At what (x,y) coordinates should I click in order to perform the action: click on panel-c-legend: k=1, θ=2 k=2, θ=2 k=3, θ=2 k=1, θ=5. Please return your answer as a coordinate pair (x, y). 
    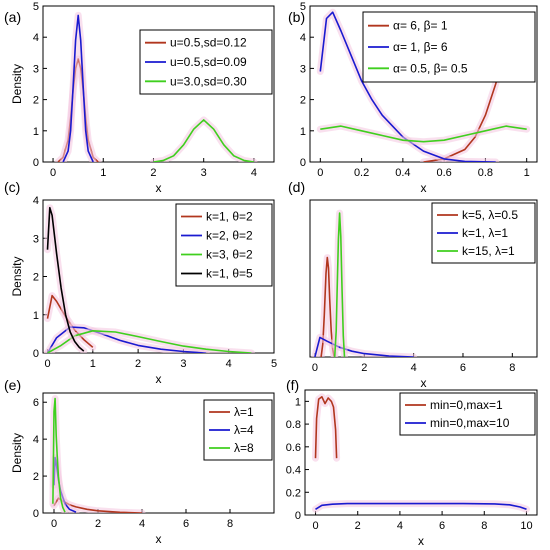
    Looking at the image, I should click on (224, 245).